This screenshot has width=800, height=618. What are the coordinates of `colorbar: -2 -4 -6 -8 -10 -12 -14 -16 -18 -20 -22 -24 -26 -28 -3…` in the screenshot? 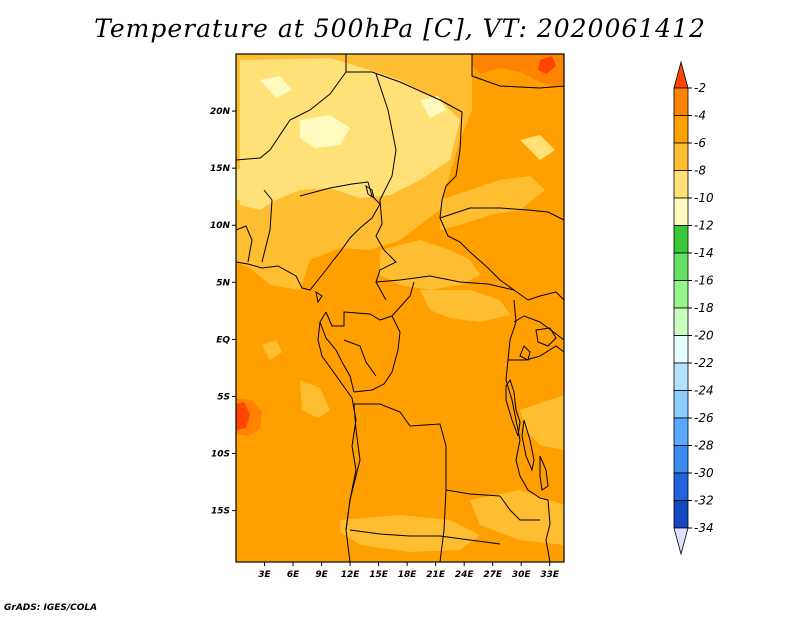 It's located at (693, 308).